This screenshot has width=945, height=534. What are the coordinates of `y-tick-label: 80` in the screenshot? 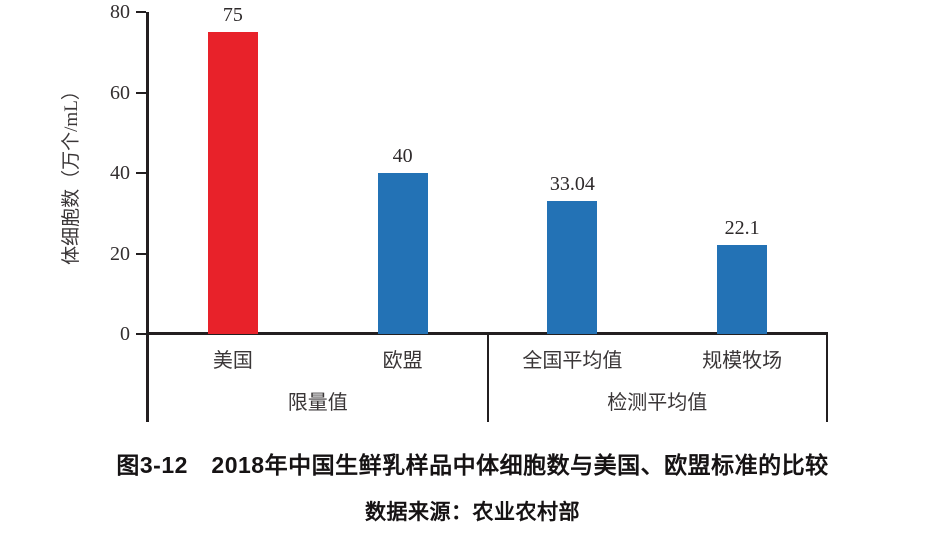 It's located at (120, 12).